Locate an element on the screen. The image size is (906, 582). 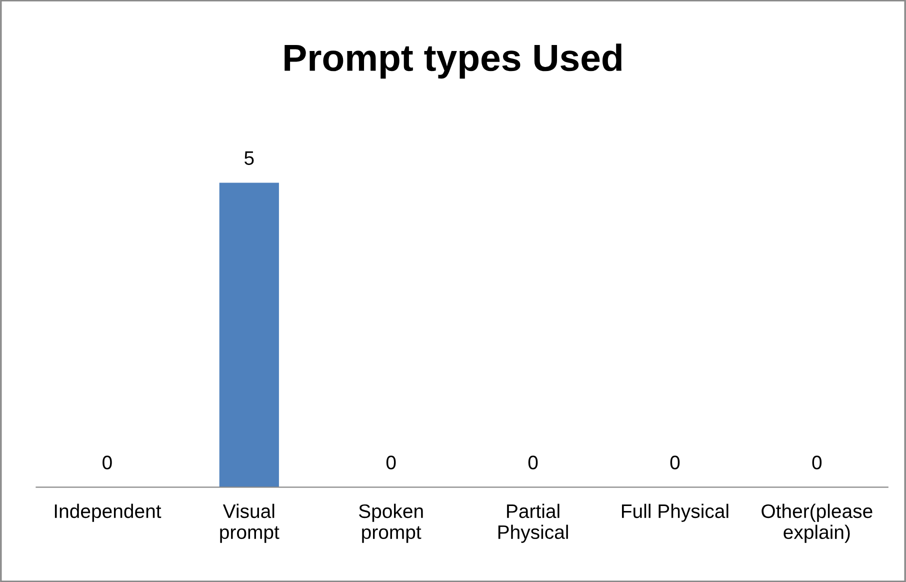
x-tick-label: Independent is located at coordinates (108, 513).